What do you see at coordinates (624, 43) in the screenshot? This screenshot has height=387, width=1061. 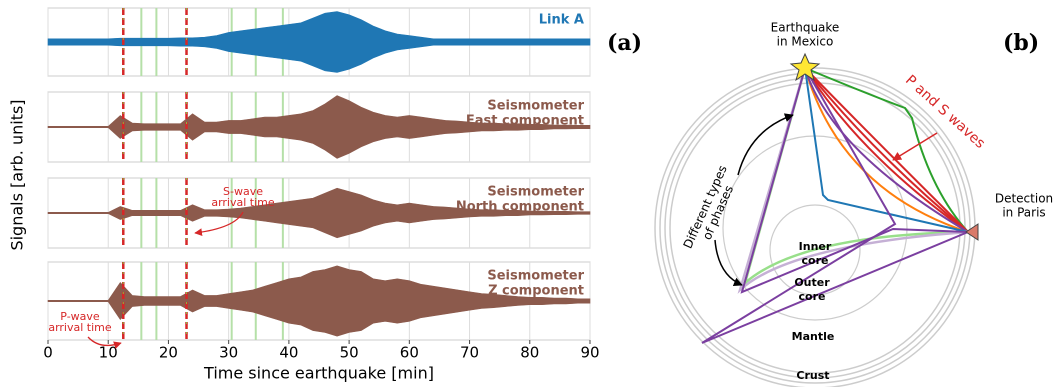 I see `panel-label: (a)` at bounding box center [624, 43].